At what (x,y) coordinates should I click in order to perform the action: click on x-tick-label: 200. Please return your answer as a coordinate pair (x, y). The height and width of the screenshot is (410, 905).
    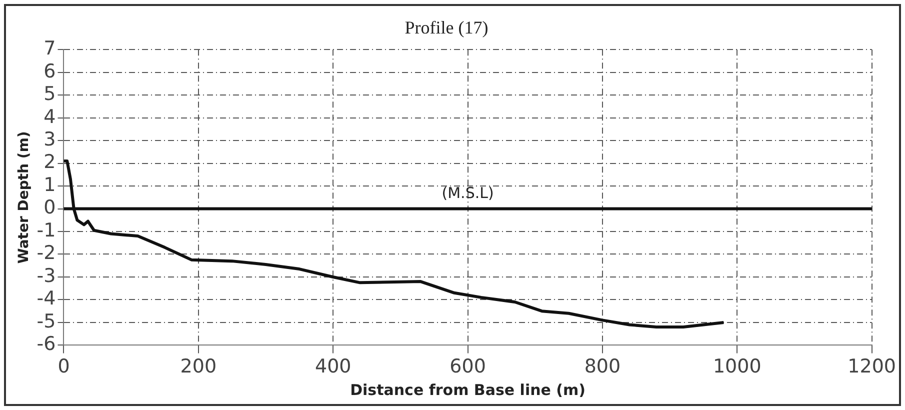
    Looking at the image, I should click on (198, 367).